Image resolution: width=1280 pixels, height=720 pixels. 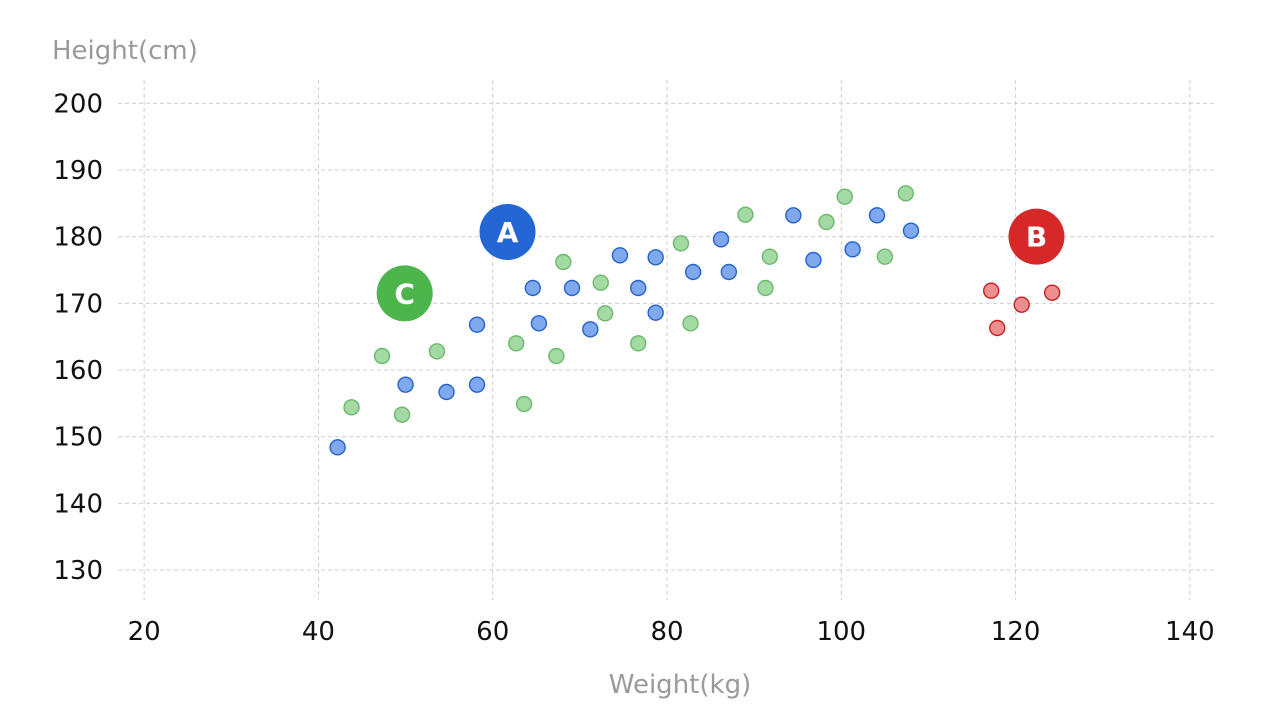 I want to click on x-tick-label: 40, so click(x=318, y=632).